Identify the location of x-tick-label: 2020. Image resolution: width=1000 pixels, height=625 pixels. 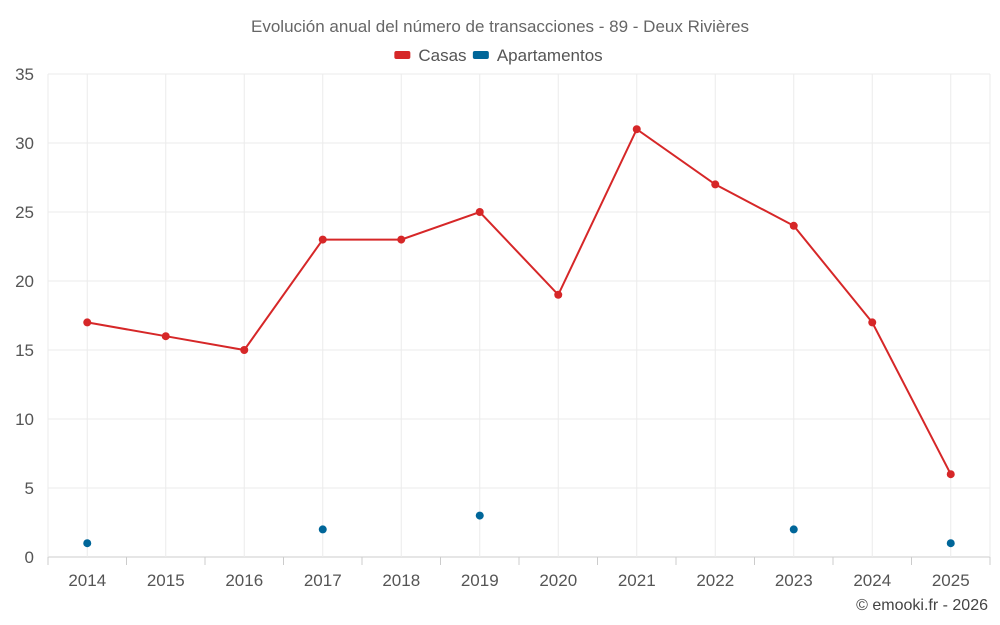
(558, 580).